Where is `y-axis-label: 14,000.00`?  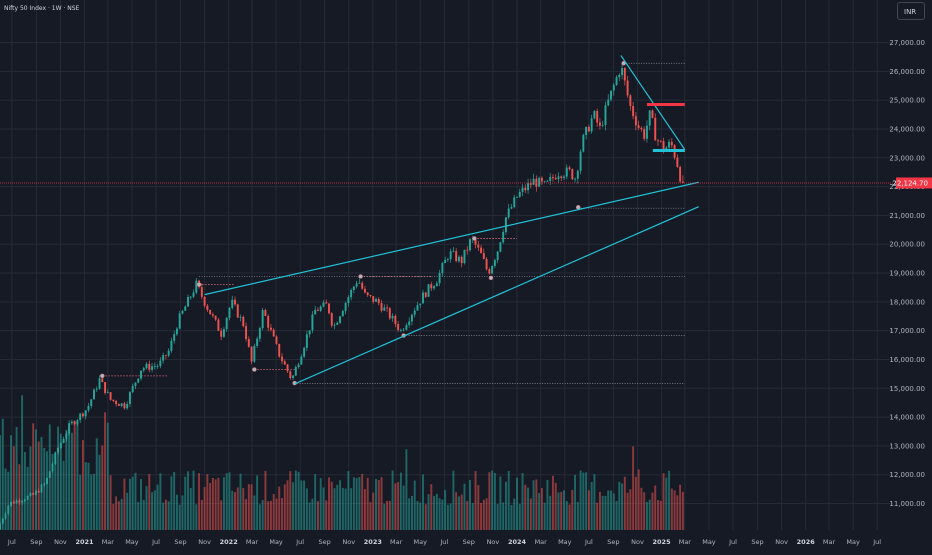 y-axis-label: 14,000.00 is located at coordinates (907, 418).